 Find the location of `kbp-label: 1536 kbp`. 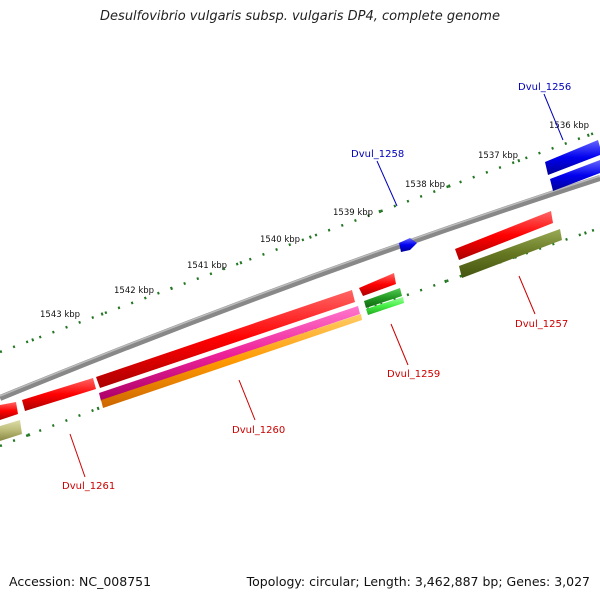

kbp-label: 1536 kbp is located at coordinates (569, 126).